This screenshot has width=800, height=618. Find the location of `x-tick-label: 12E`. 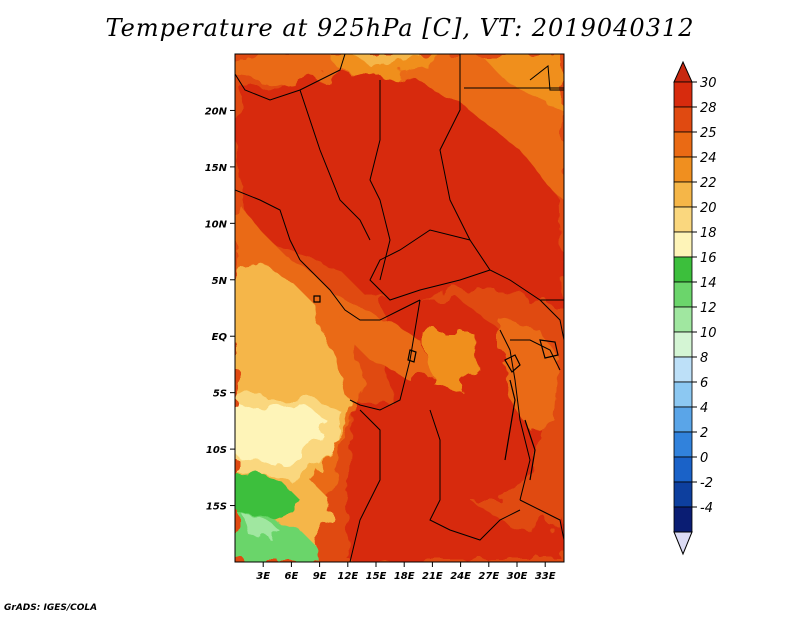

x-tick-label: 12E is located at coordinates (347, 576).